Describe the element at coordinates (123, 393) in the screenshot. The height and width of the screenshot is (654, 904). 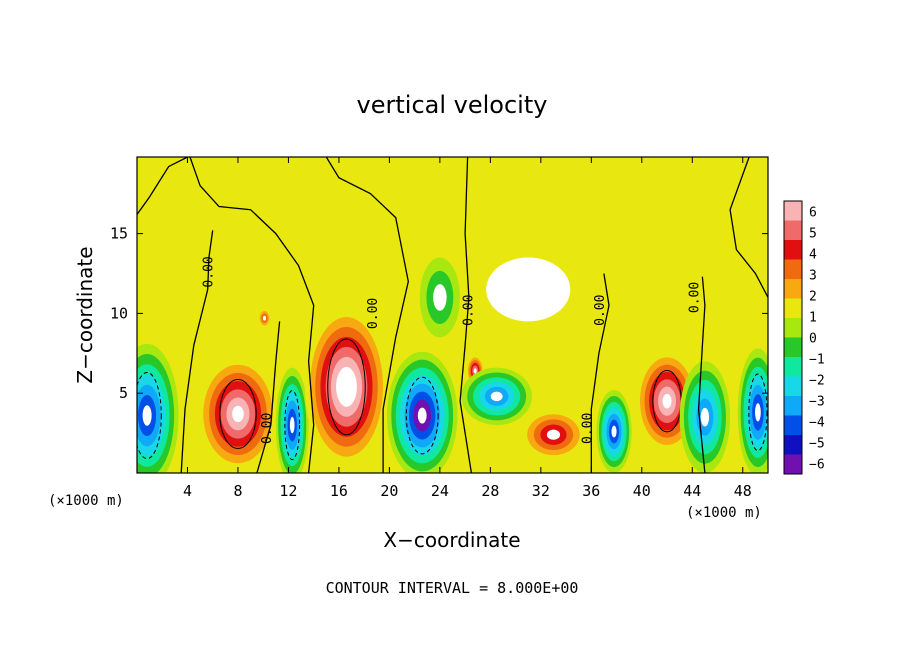
I see `y-tick-label: 5` at that location.